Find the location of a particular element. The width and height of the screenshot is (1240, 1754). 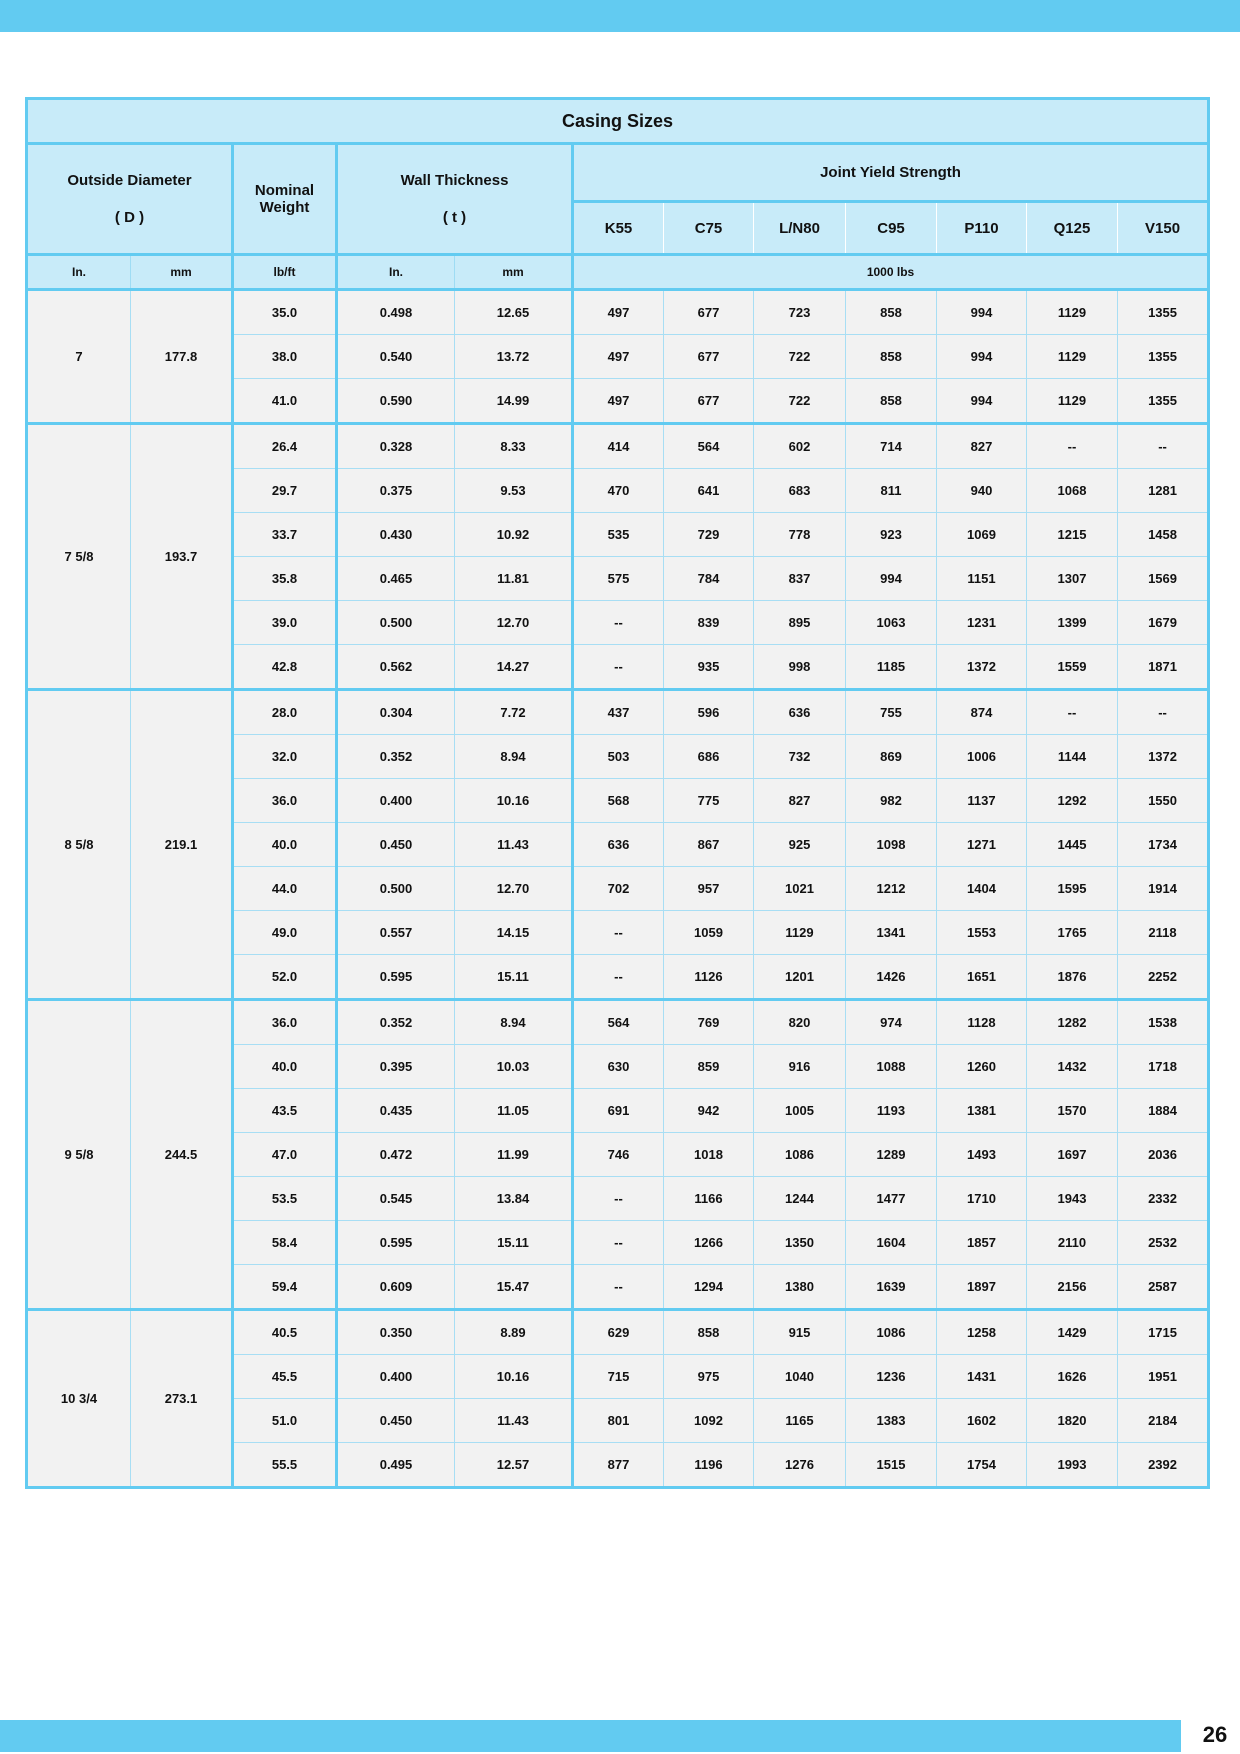

c75-cell: 1196 is located at coordinates (708, 1465).